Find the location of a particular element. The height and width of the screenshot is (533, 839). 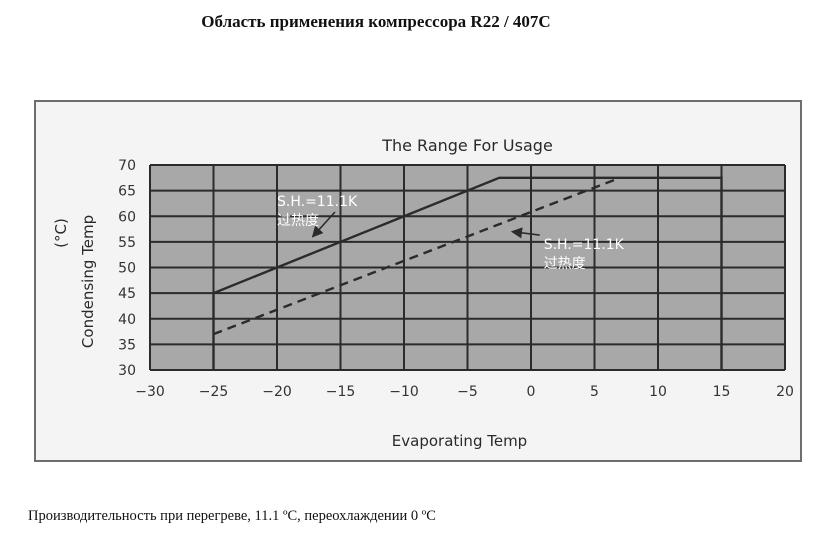

annotation-layer: S.H.=11.1K 过热度 S.H.=11.1K 过热度 is located at coordinates (451, 233).